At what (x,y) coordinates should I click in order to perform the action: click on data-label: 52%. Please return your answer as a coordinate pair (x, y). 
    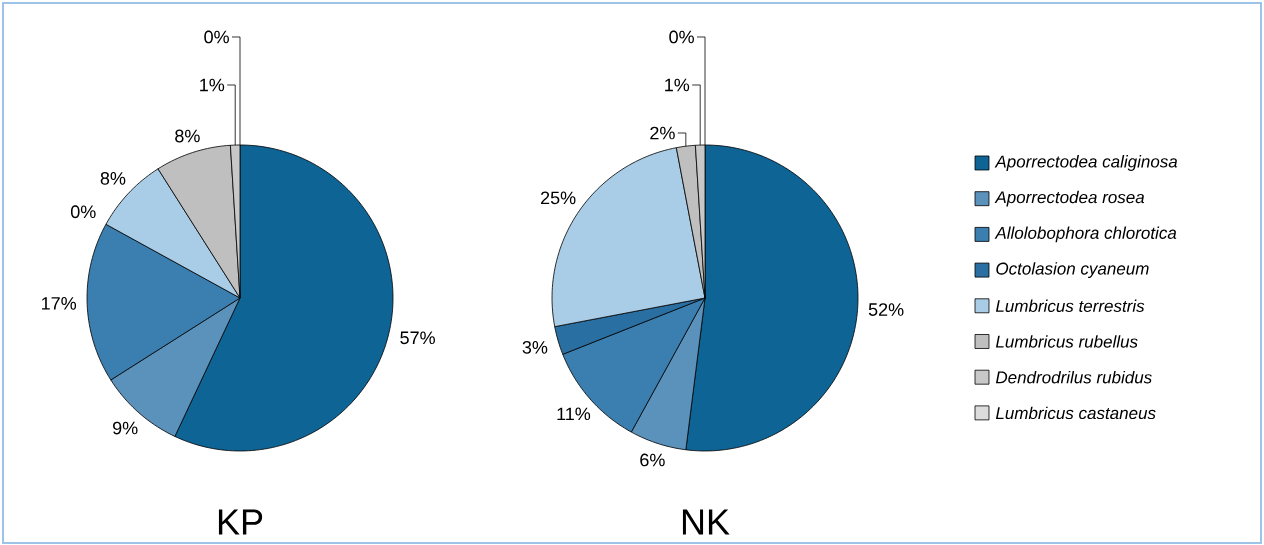
    Looking at the image, I should click on (886, 309).